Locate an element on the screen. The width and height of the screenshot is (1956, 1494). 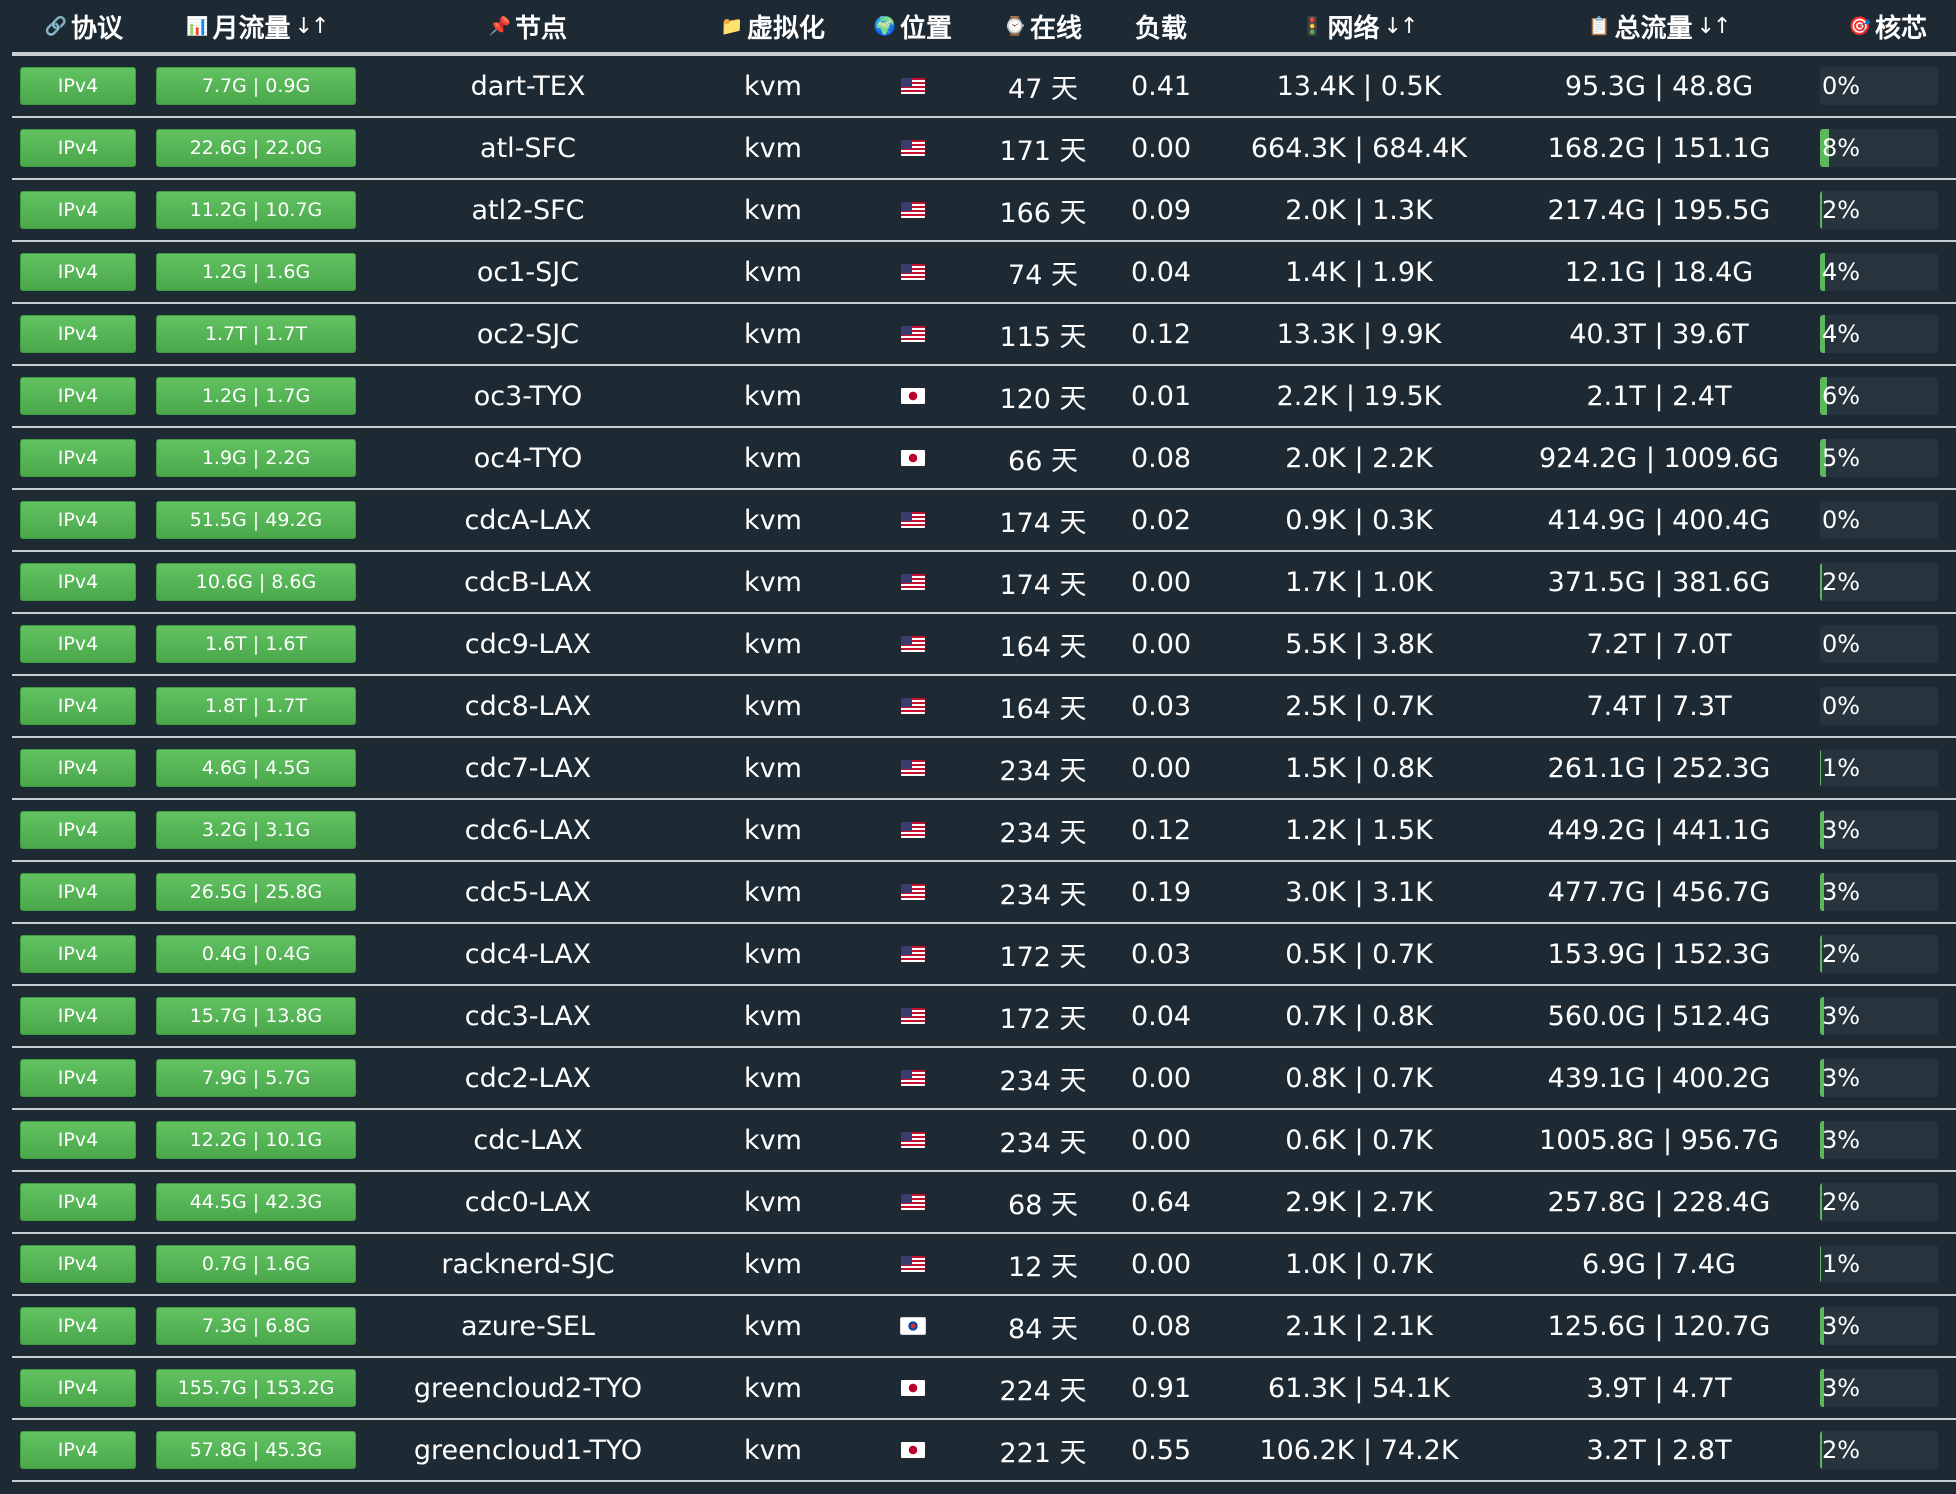
header-network: 🚦 网络 ↓↑ is located at coordinates (1359, 26).